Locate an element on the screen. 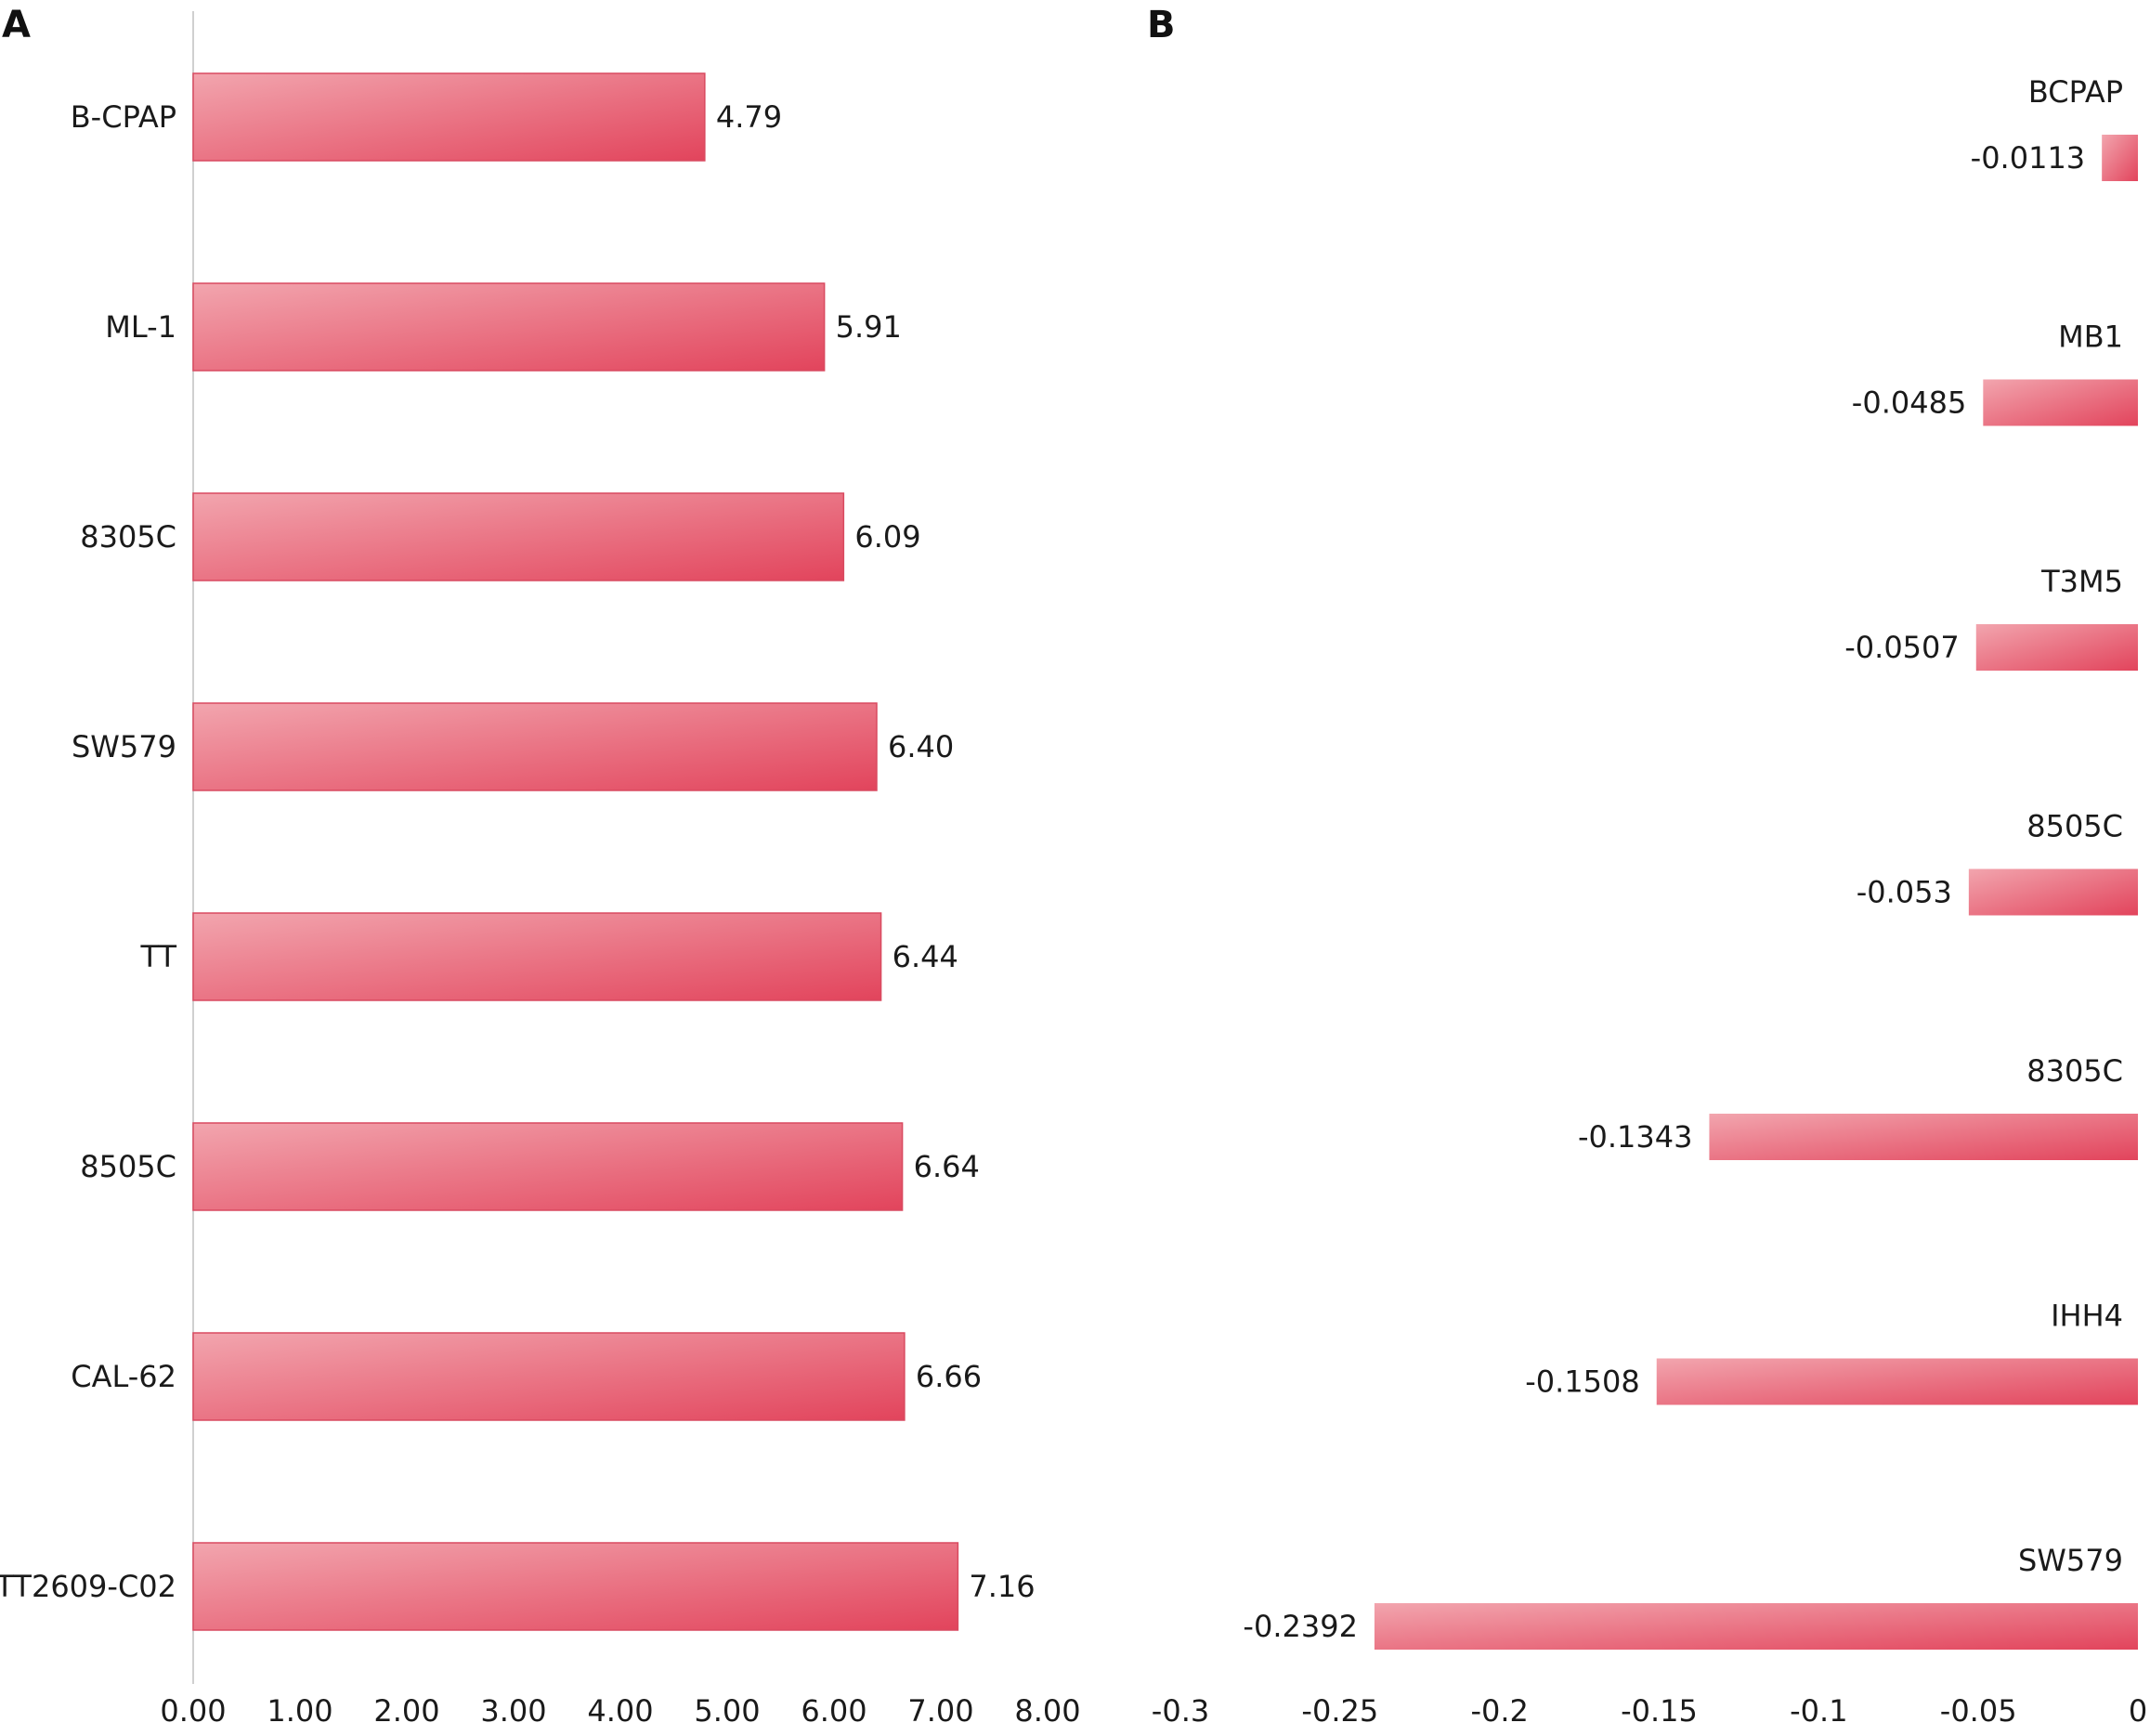  panel-a-value-label: 7.16 is located at coordinates (1002, 1586).